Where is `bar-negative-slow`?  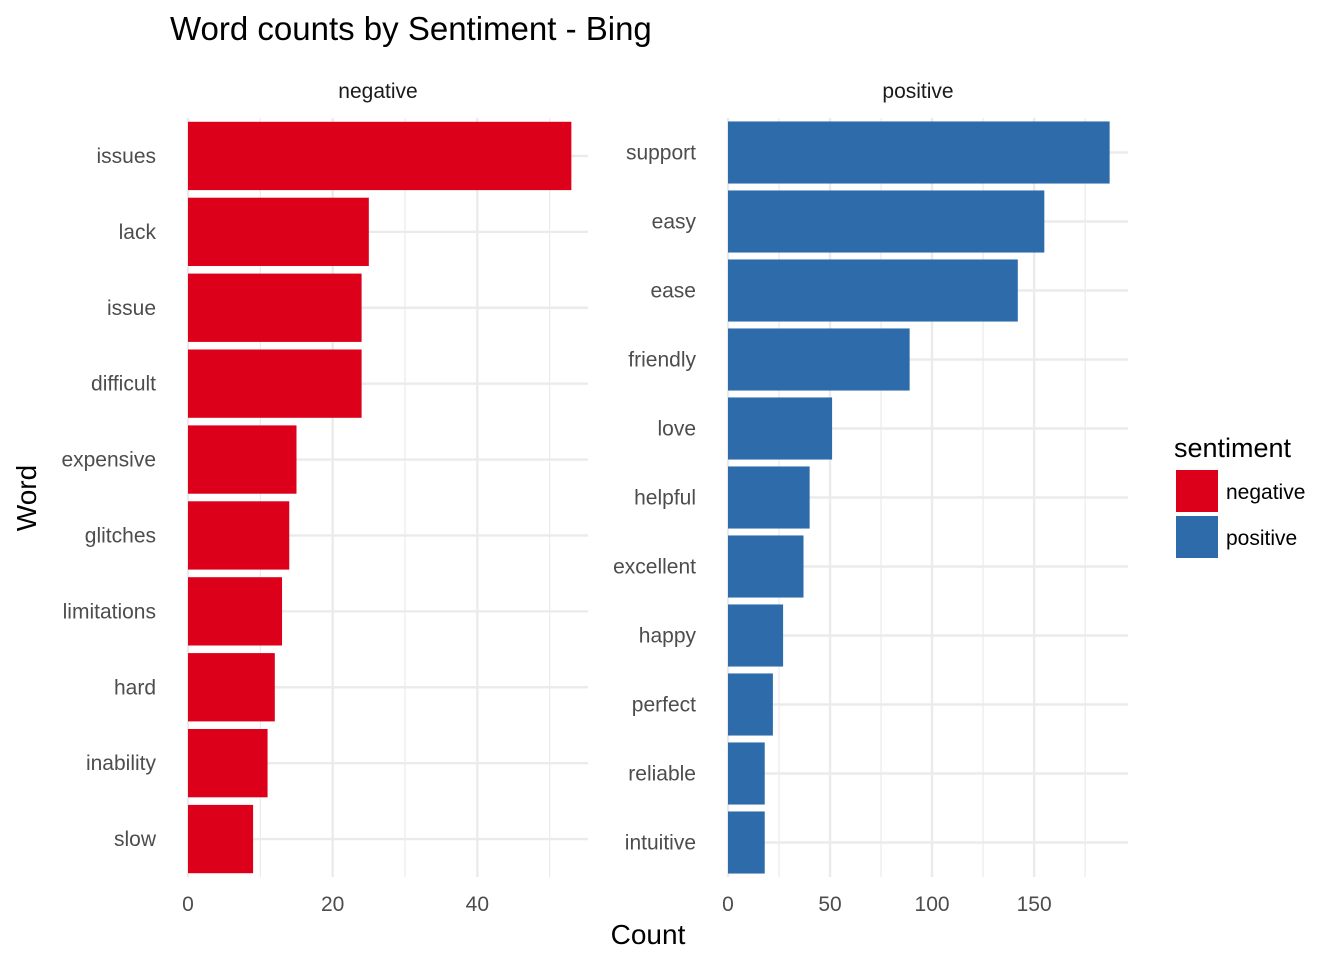 bar-negative-slow is located at coordinates (221, 839).